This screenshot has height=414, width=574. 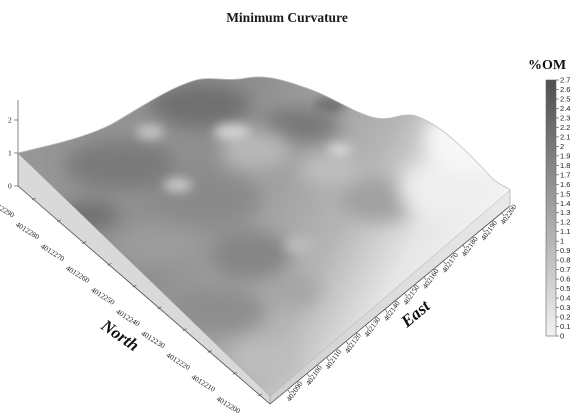 What do you see at coordinates (565, 298) in the screenshot?
I see `legend-tick-label: 0.4` at bounding box center [565, 298].